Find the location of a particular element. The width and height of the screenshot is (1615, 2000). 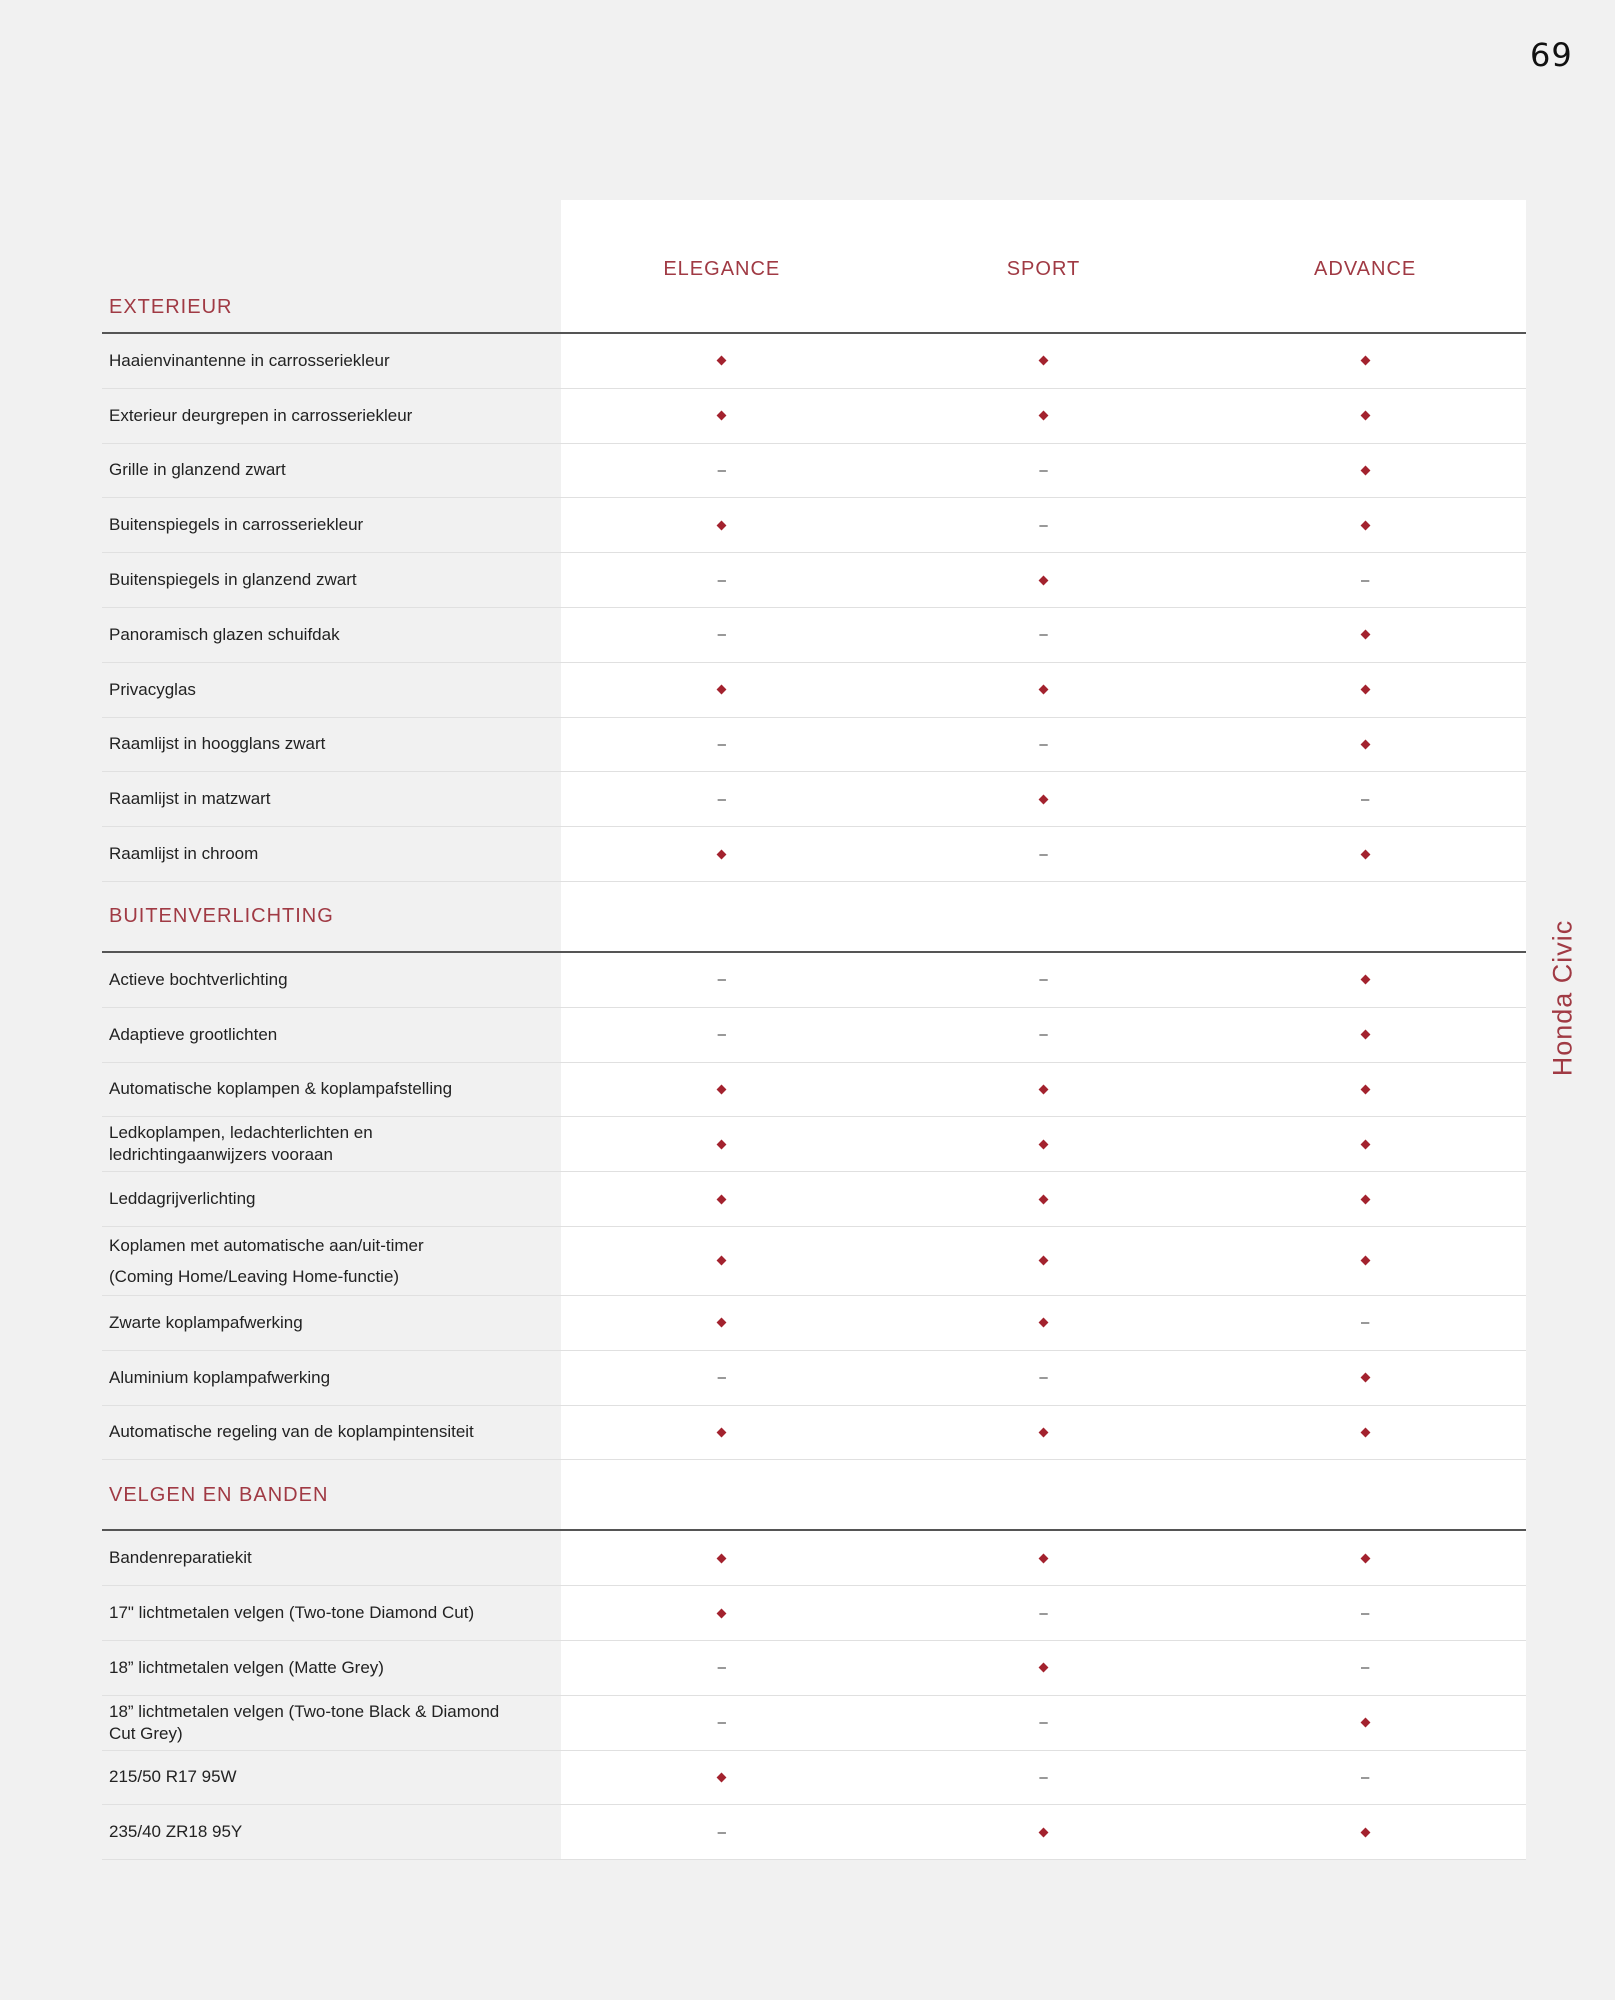

table-row: Exterieur deurgrepen in carrosseriekleur is located at coordinates (814, 416).